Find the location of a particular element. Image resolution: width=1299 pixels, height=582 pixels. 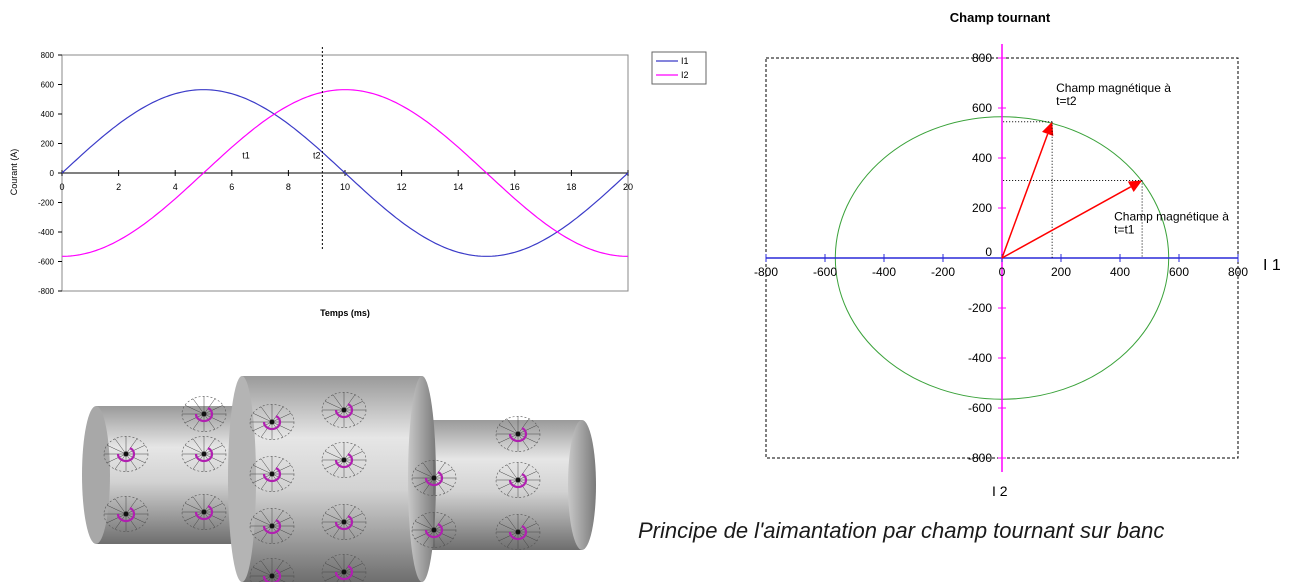

sine-y-tick-label: 0 is located at coordinates (52, 173).